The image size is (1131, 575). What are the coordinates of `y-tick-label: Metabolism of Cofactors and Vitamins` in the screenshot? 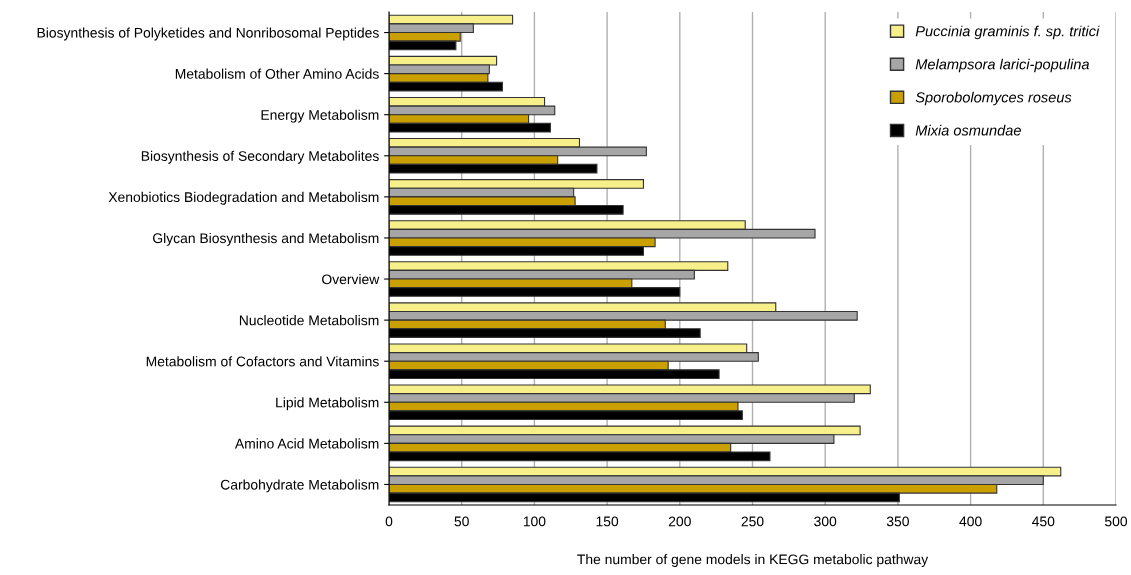 It's located at (262, 361).